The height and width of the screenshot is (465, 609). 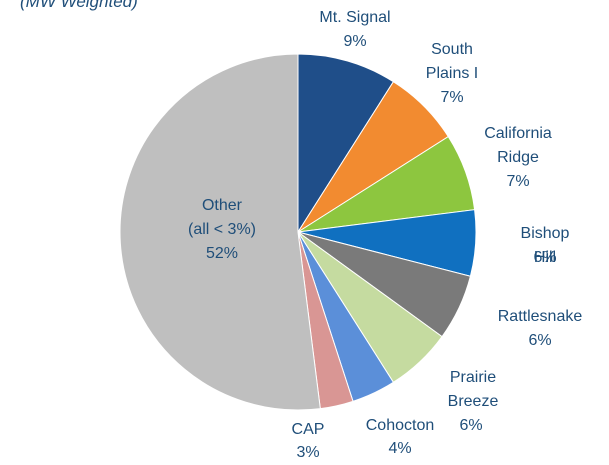 What do you see at coordinates (452, 61) in the screenshot?
I see `slice-label: South Plains I` at bounding box center [452, 61].